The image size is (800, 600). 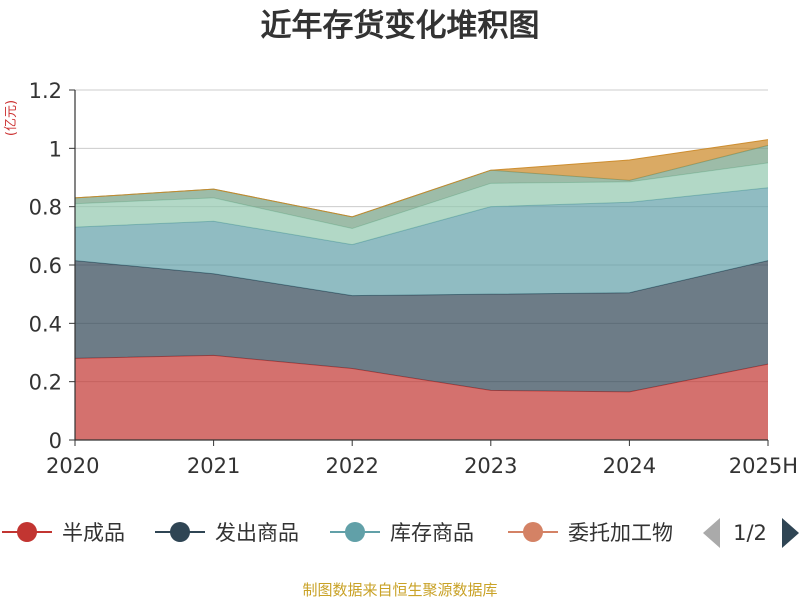 I want to click on legend-item-4: 委托加工物, so click(x=590, y=533).